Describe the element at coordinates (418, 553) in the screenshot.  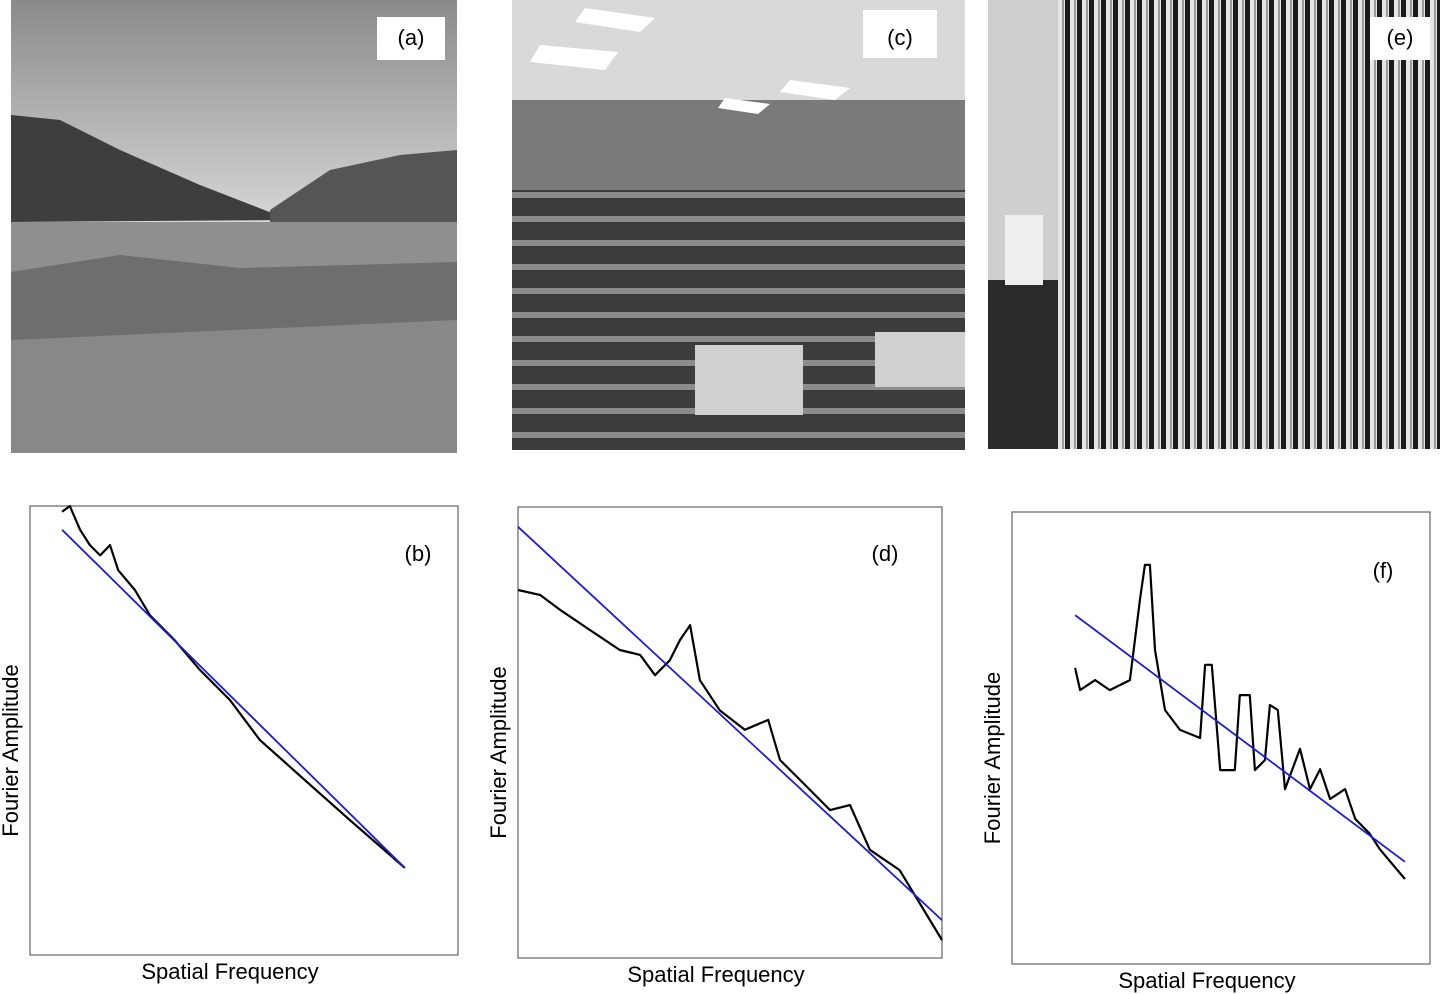
I see `panel-label: (b)` at that location.